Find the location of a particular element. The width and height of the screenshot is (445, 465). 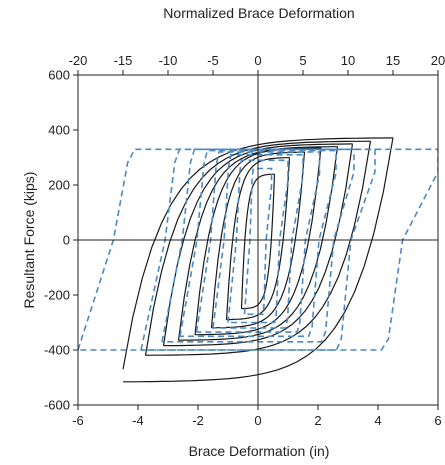

y-tick-label: -400 is located at coordinates (57, 350).